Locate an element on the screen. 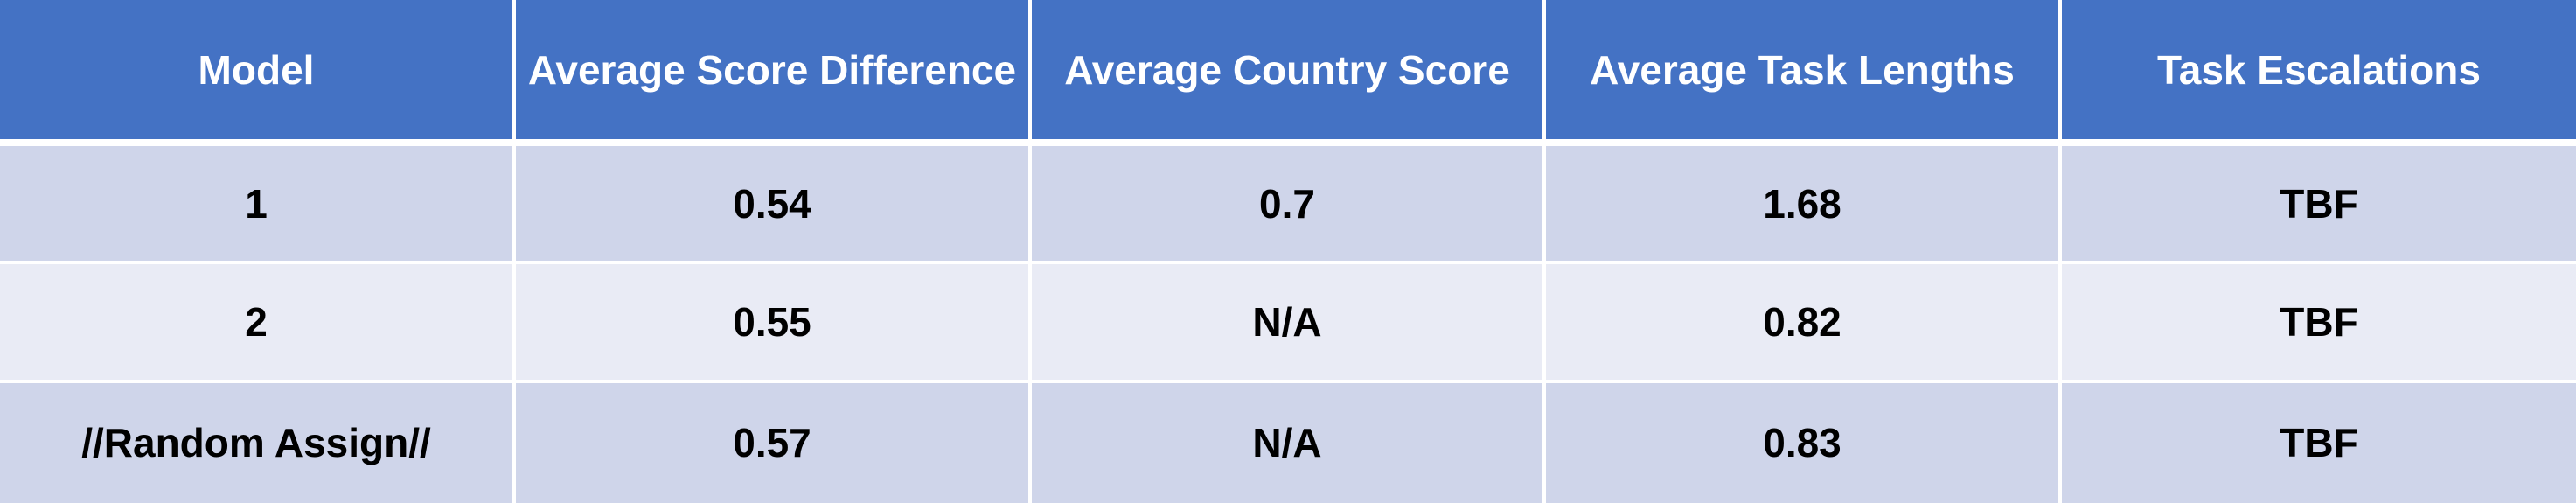 The height and width of the screenshot is (503, 2576). cell-average-country-score: 0.7 is located at coordinates (1289, 206).